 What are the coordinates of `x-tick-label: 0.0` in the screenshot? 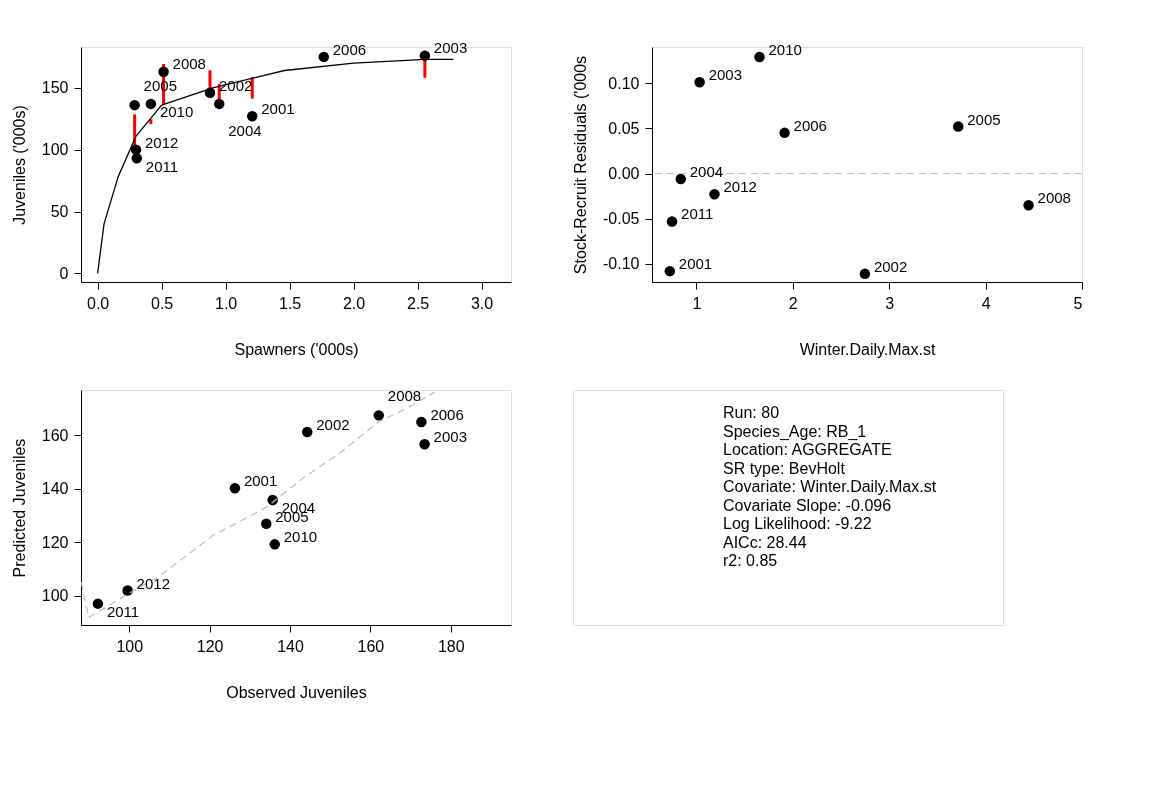 It's located at (98, 303).